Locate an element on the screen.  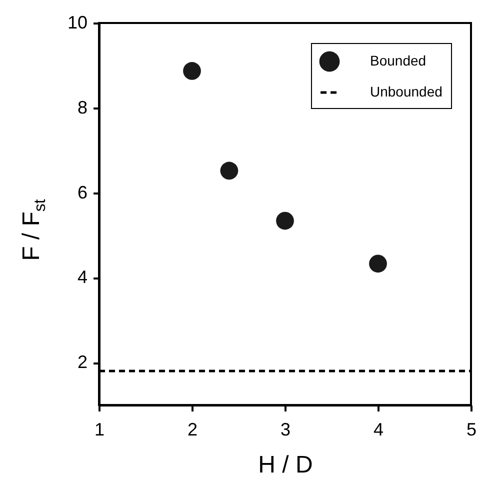
x-tick-label: 4 is located at coordinates (378, 430).